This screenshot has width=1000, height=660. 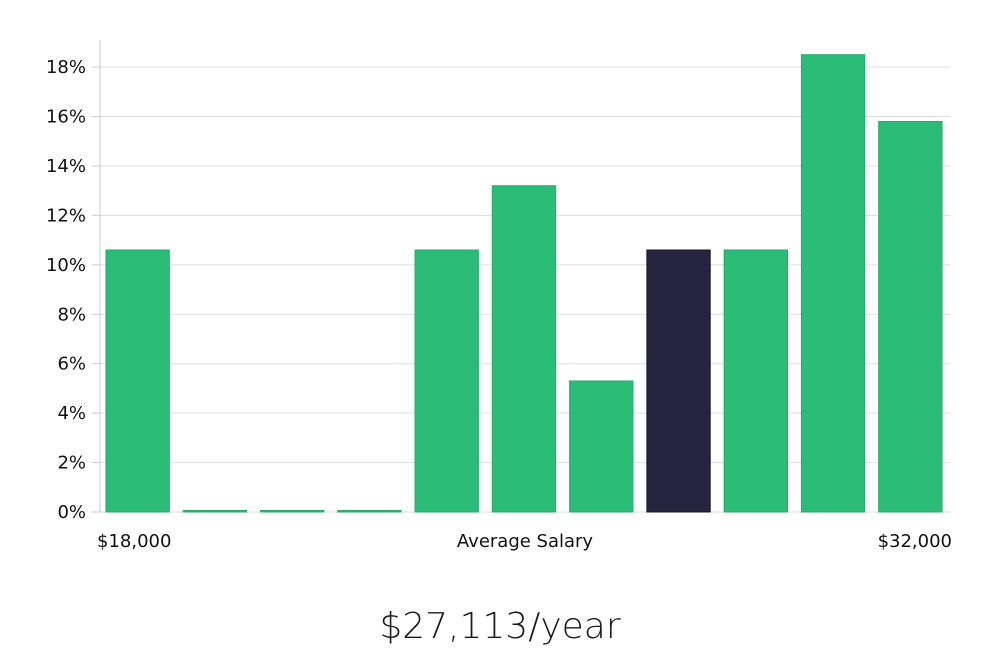 I want to click on y-tick-label: 14%, so click(x=66, y=166).